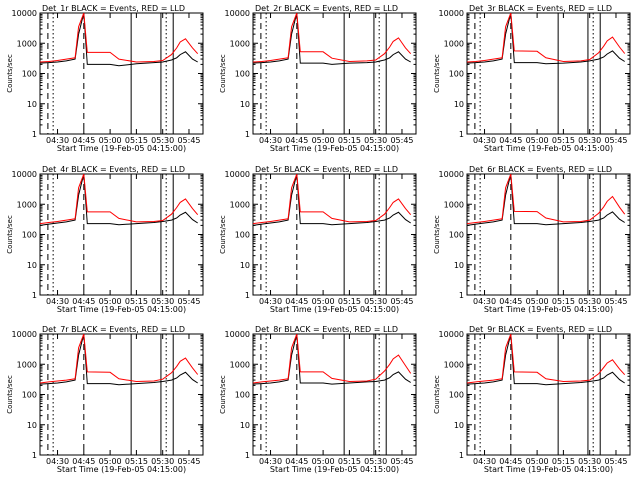  I want to click on panel-title: Det_8r BLACK = Events, RED = LLD, so click(326, 329).